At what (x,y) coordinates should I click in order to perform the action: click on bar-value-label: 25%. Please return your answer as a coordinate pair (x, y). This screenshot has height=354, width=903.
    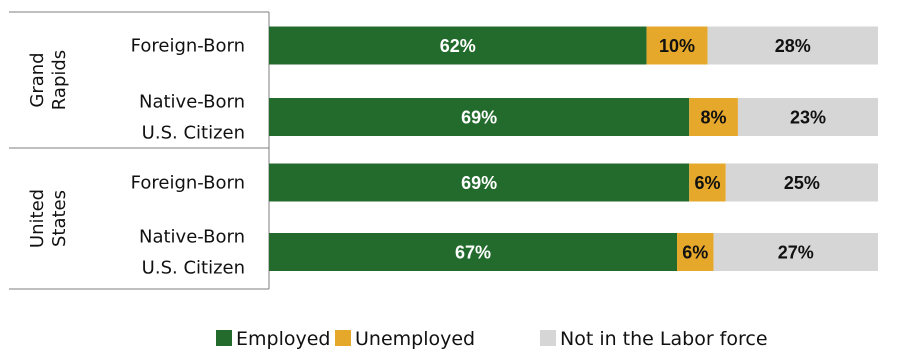
    Looking at the image, I should click on (802, 183).